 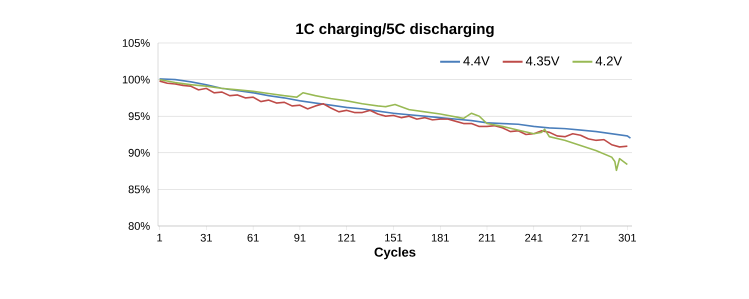 I want to click on legend-label: 4.4V, so click(x=476, y=61).